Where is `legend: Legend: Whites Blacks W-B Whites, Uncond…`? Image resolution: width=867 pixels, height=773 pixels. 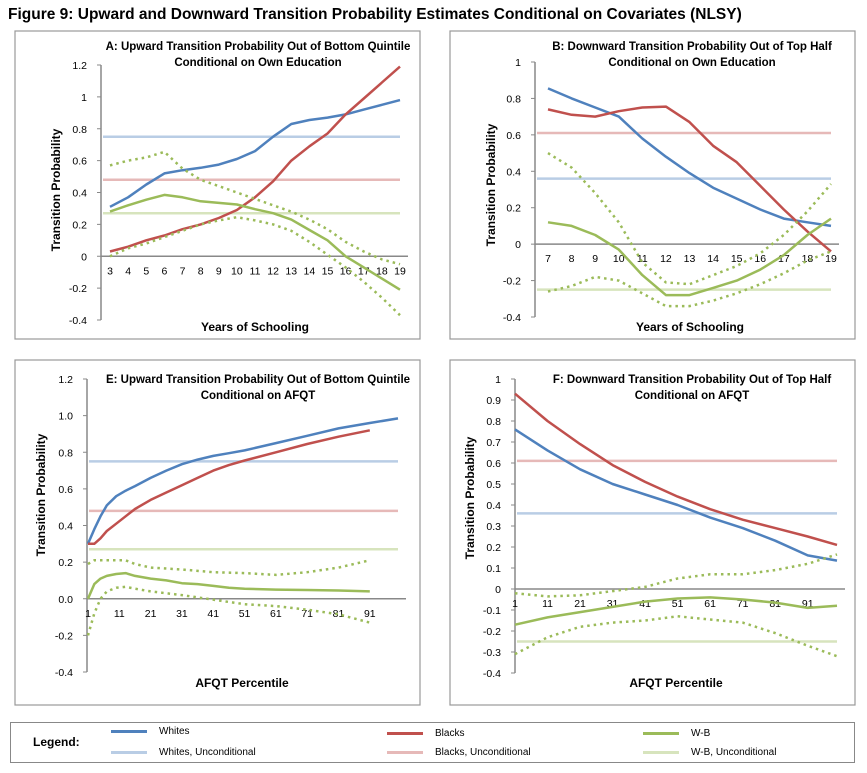
legend: Legend: Whites Blacks W-B Whites, Uncond… is located at coordinates (432, 742).